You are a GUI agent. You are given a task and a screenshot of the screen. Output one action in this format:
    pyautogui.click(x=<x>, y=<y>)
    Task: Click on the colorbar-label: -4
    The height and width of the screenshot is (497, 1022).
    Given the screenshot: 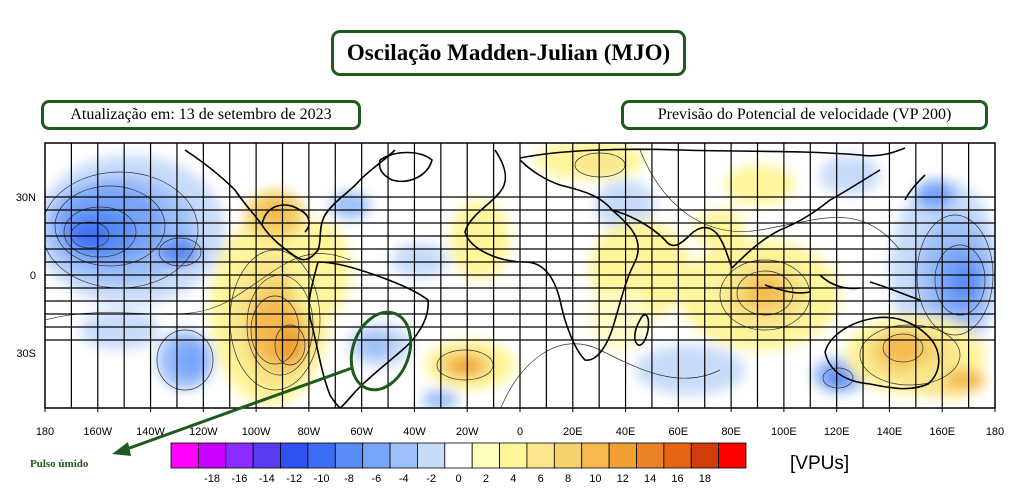 What is the action you would take?
    pyautogui.click(x=404, y=479)
    